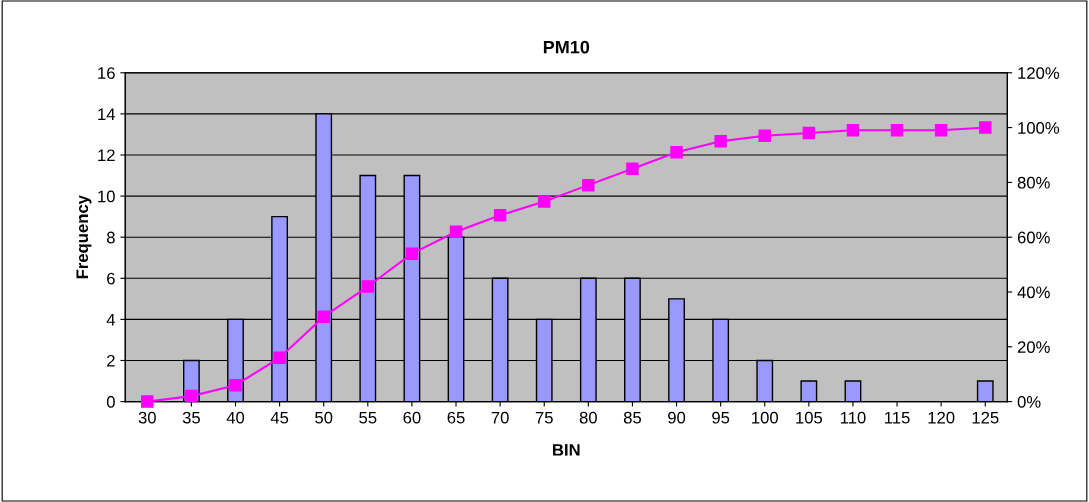 Image resolution: width=1089 pixels, height=502 pixels. Describe the element at coordinates (1029, 402) in the screenshot. I see `y2-tick-label: 0%` at that location.